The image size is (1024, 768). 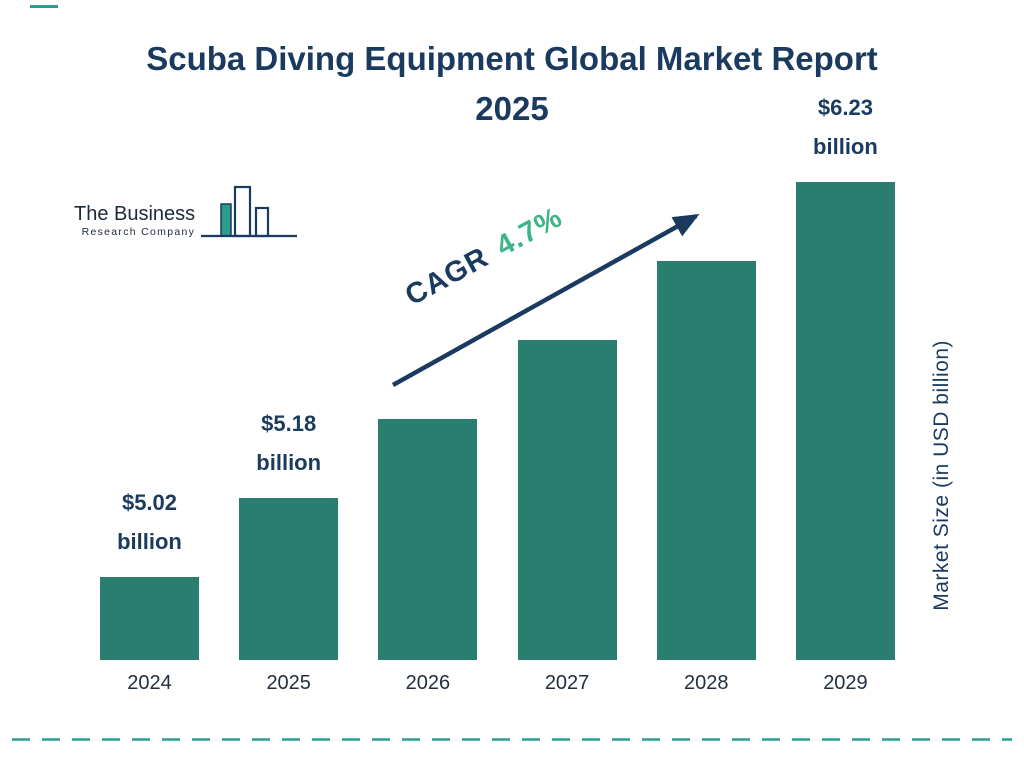 I want to click on bar-column-2028: 2028, so click(x=706, y=477).